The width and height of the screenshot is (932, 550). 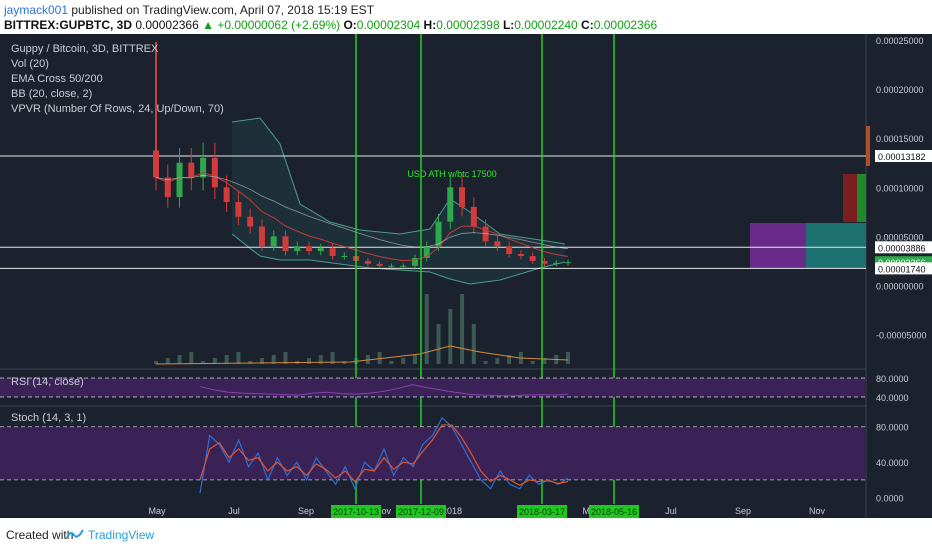 I want to click on price-tick-label: -0.00005000, so click(x=901, y=336).